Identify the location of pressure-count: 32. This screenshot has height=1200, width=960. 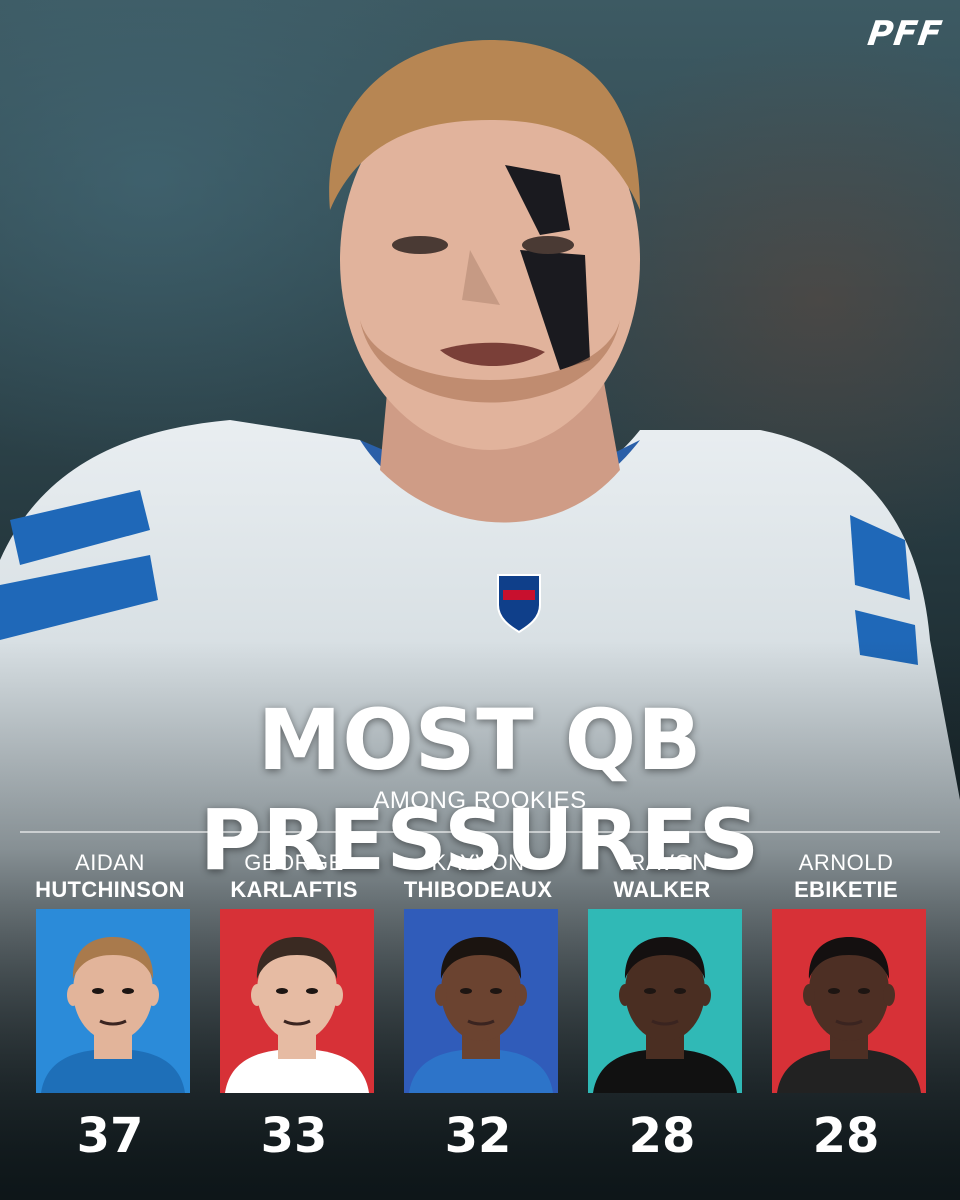
(478, 1136).